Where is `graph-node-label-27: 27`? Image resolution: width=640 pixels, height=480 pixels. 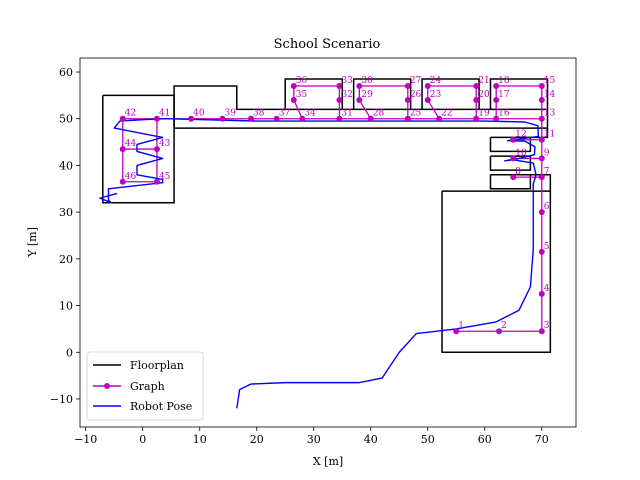
graph-node-label-27: 27 is located at coordinates (416, 81).